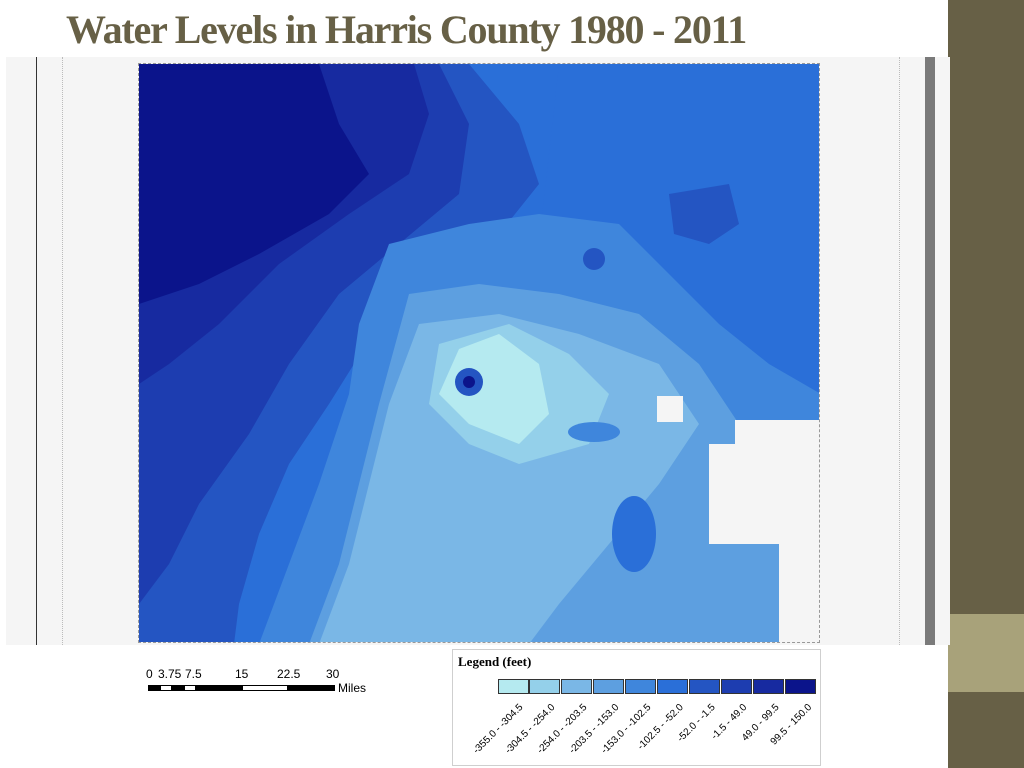 The image size is (1024, 768). I want to click on contour-depression-north, so click(594, 259).